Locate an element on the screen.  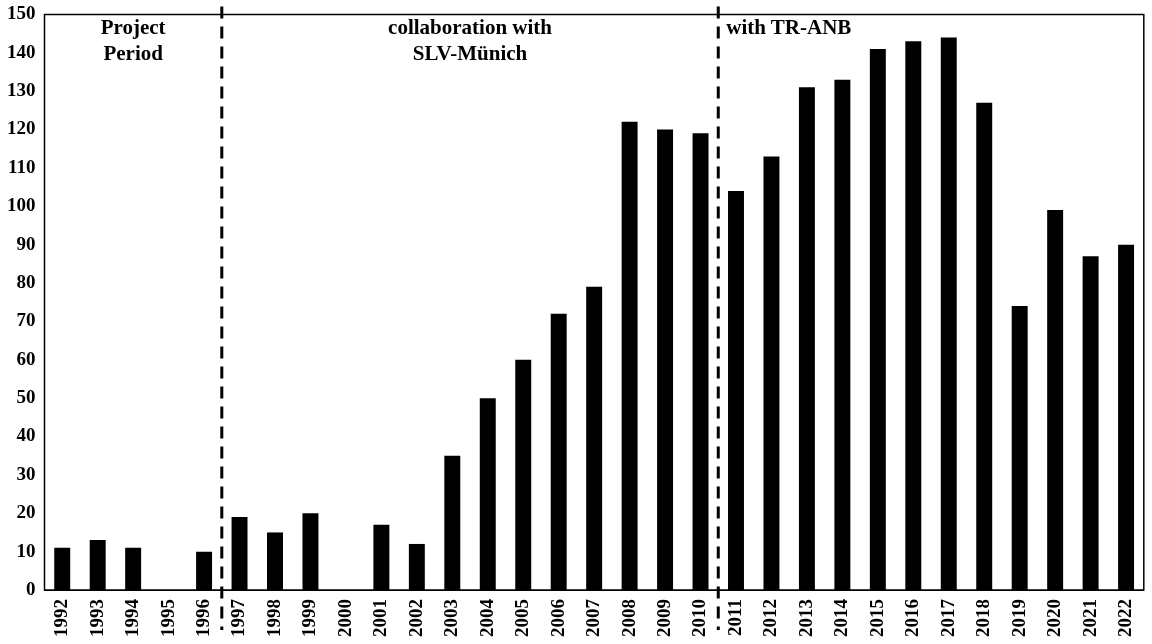
y-tick-label: 140 is located at coordinates (21, 51).